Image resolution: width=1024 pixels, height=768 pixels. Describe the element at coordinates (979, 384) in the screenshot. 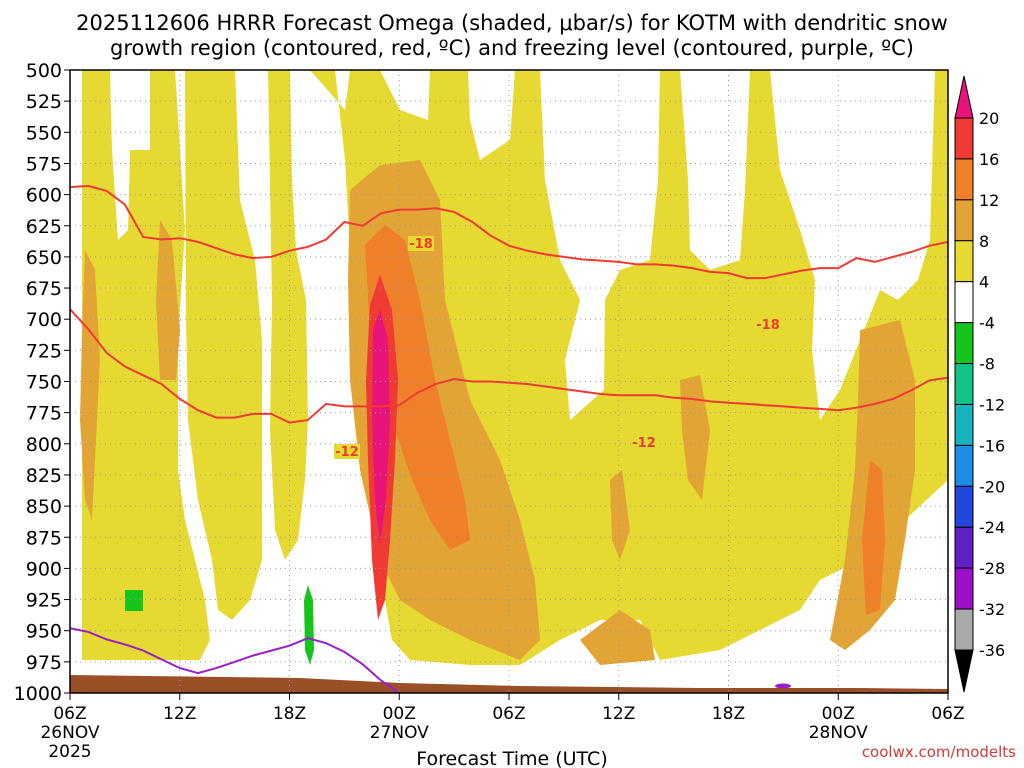

I see `colorbar: 20 16 12 8 4 -4 -8 -12 -16 -20 -24 -28 -32 -36` at that location.